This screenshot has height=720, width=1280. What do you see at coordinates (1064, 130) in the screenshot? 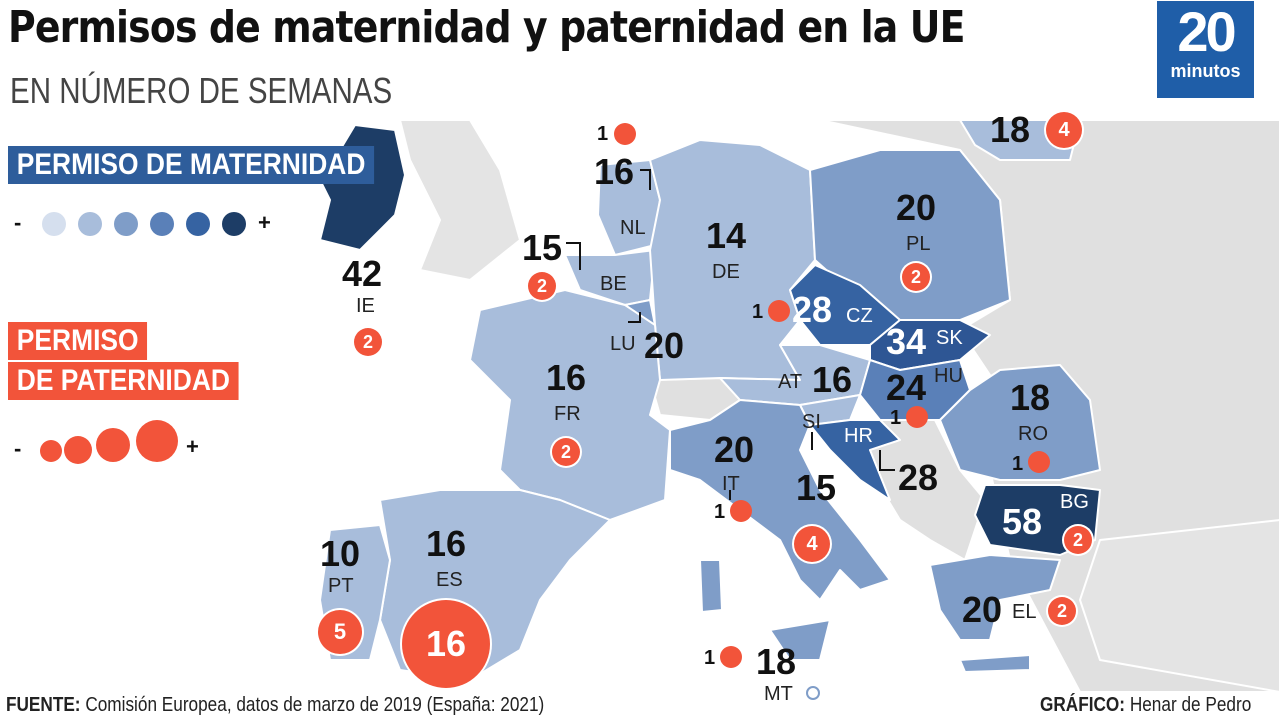
I see `country-lt-paternity: 4` at bounding box center [1064, 130].